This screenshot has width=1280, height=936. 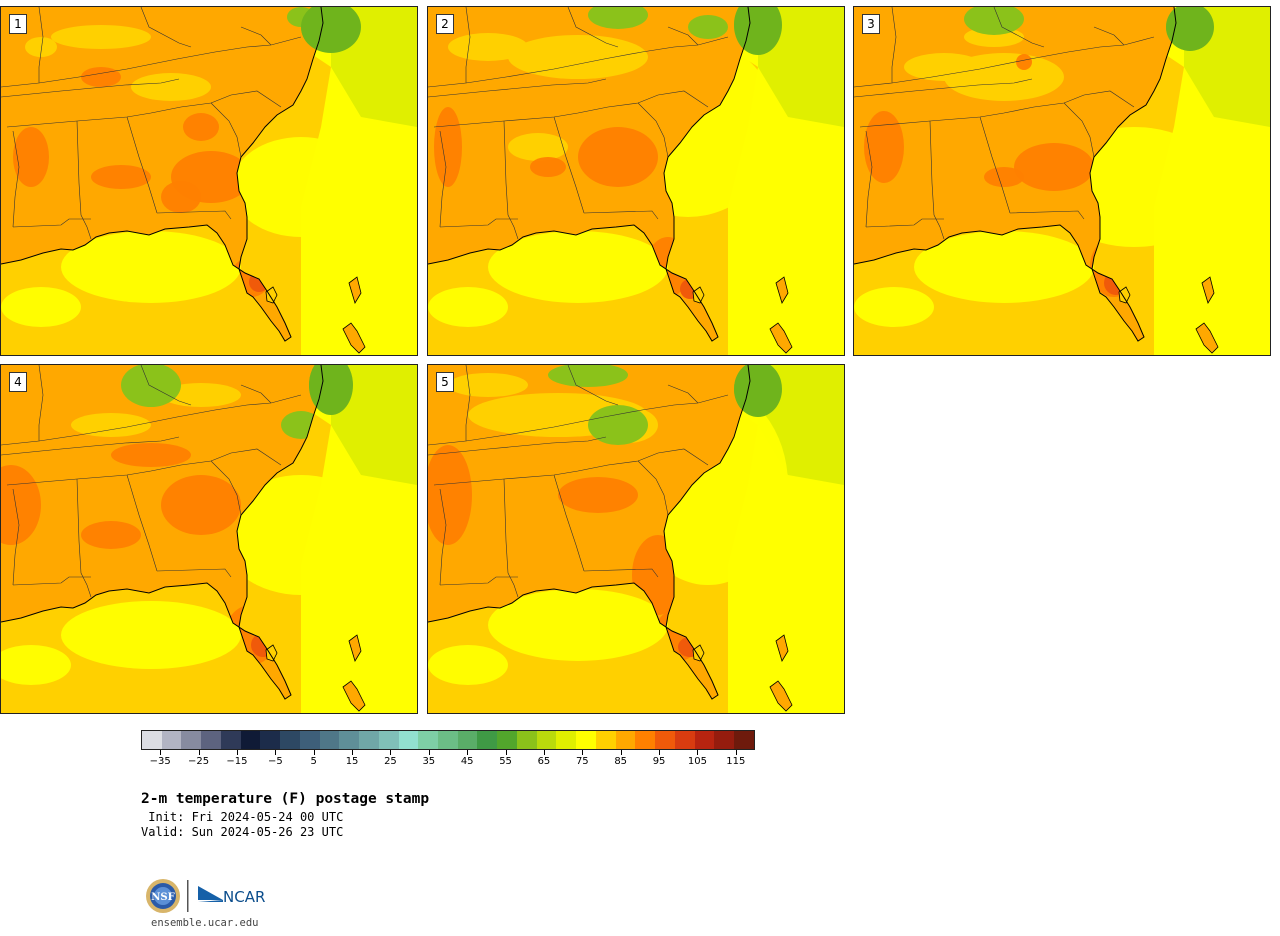 What do you see at coordinates (544, 761) in the screenshot?
I see `colorbar-tick-label: 65` at bounding box center [544, 761].